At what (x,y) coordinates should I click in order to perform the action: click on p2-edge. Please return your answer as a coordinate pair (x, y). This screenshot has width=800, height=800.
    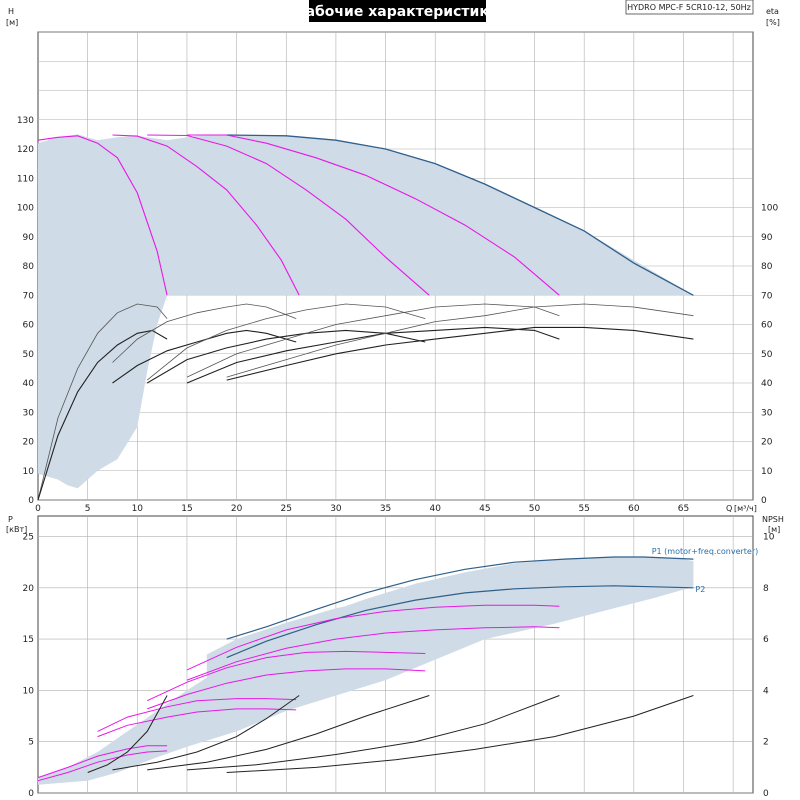
    Looking at the image, I should click on (460, 622).